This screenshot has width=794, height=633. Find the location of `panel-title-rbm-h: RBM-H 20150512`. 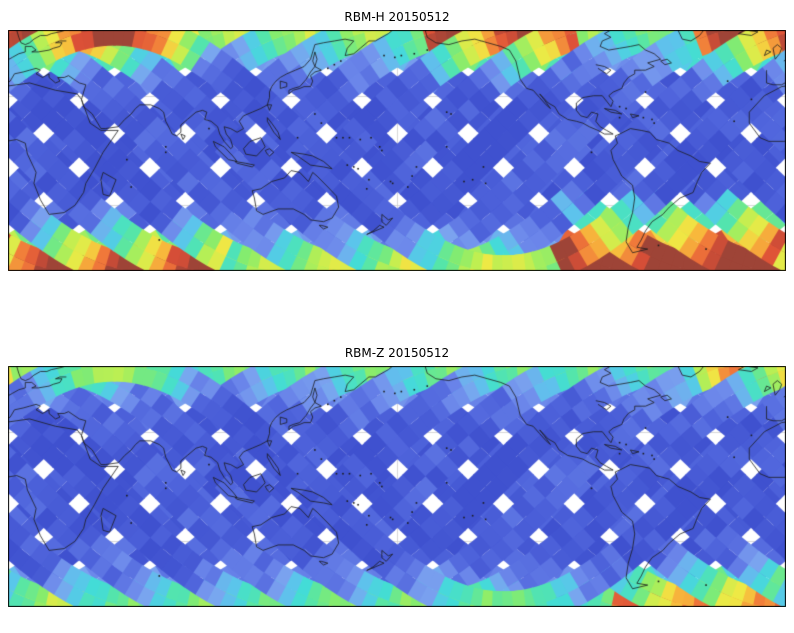

panel-title-rbm-h: RBM-H 20150512 is located at coordinates (397, 17).